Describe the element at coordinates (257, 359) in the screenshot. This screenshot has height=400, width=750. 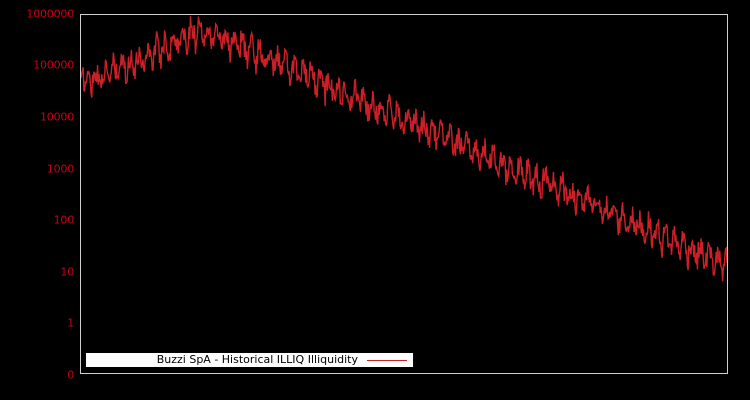
I see `legend-label: Buzzi SpA - Historical ILLIQ Illiquidity` at that location.